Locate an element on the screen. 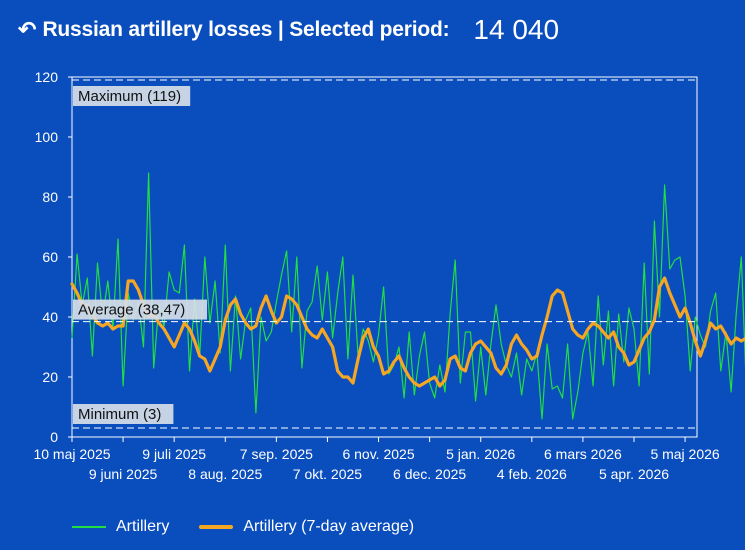  total-value: 14 040 is located at coordinates (516, 29).